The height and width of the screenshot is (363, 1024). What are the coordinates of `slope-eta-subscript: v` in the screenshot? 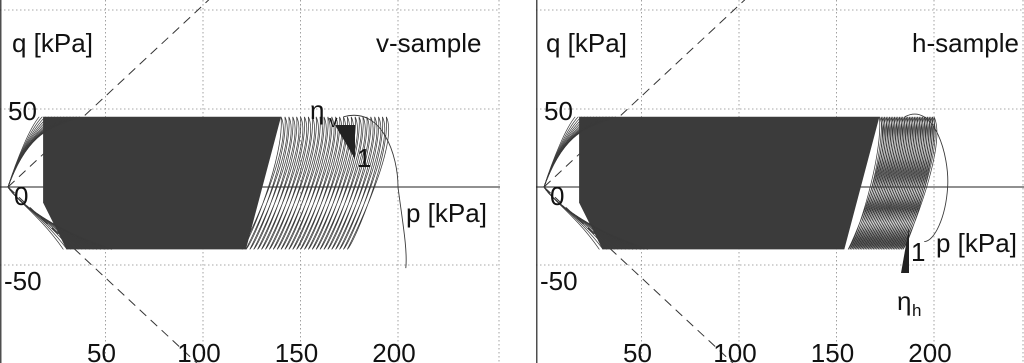 It's located at (333, 121).